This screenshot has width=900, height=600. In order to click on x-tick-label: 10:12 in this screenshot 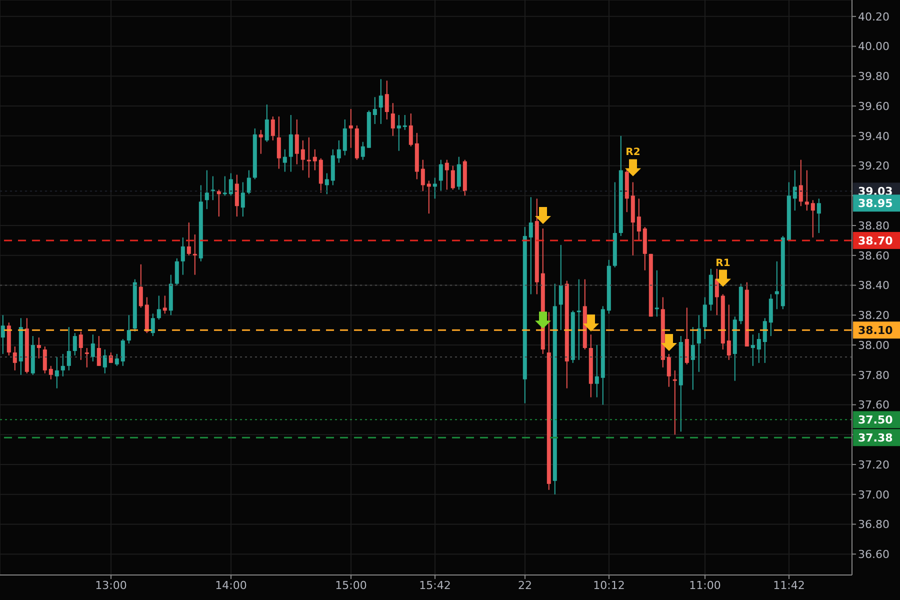, I will do `click(609, 585)`.